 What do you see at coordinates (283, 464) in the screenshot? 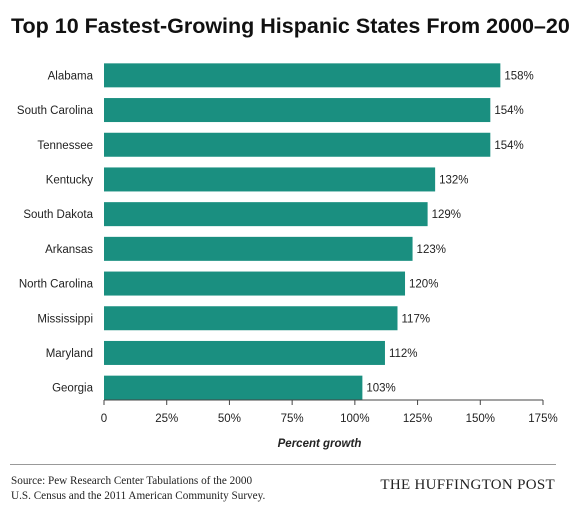
I see `footer-divider` at bounding box center [283, 464].